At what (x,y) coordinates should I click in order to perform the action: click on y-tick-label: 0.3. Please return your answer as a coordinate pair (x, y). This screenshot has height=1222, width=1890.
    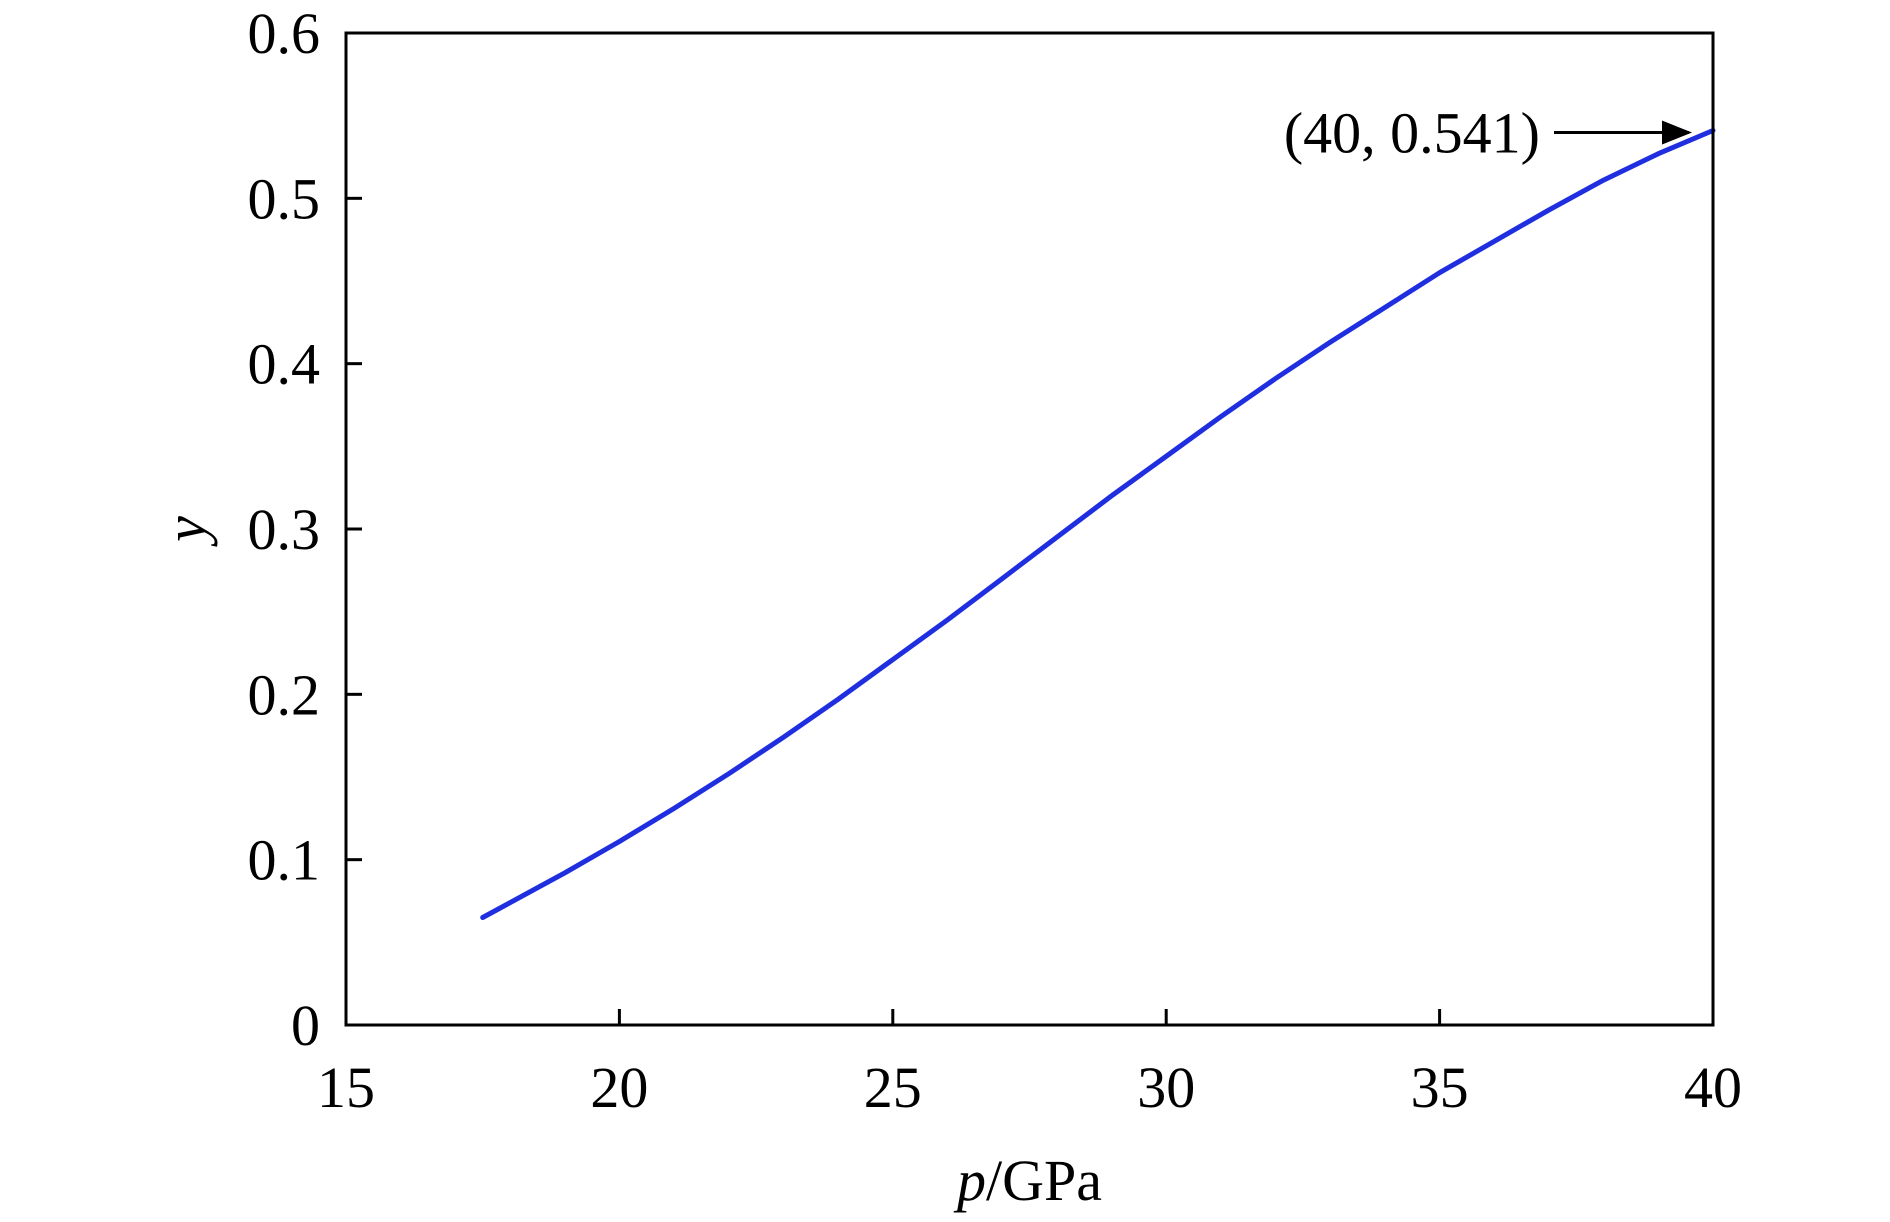
    Looking at the image, I should click on (284, 529).